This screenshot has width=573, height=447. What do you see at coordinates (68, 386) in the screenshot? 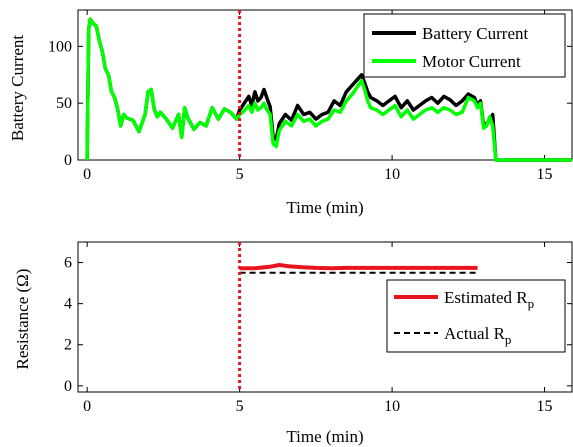
I see `bottom-y-tick-label-0: 0` at bounding box center [68, 386].